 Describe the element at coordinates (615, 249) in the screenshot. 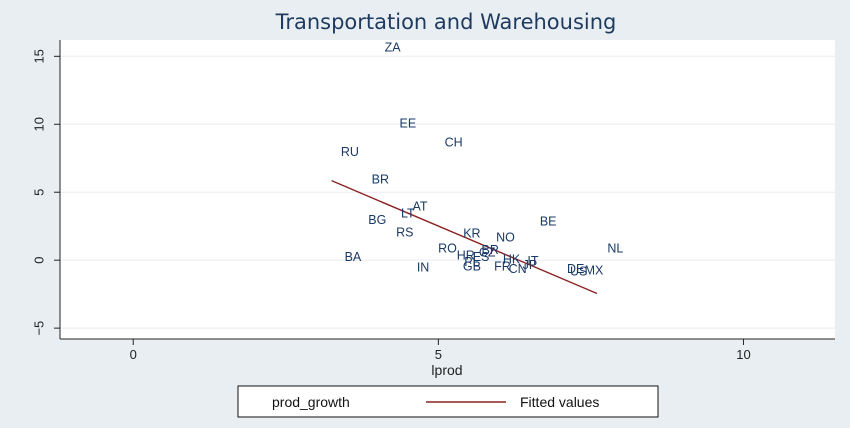

I see `point-label-nl: NL` at that location.